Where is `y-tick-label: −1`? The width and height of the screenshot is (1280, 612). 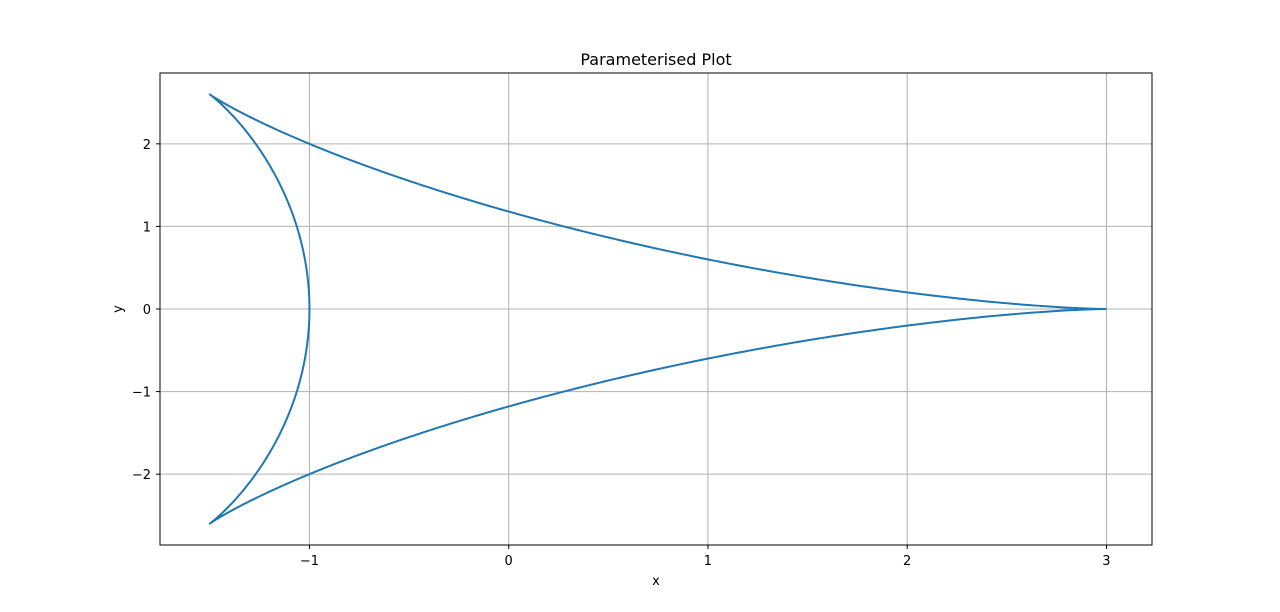 y-tick-label: −1 is located at coordinates (141, 393).